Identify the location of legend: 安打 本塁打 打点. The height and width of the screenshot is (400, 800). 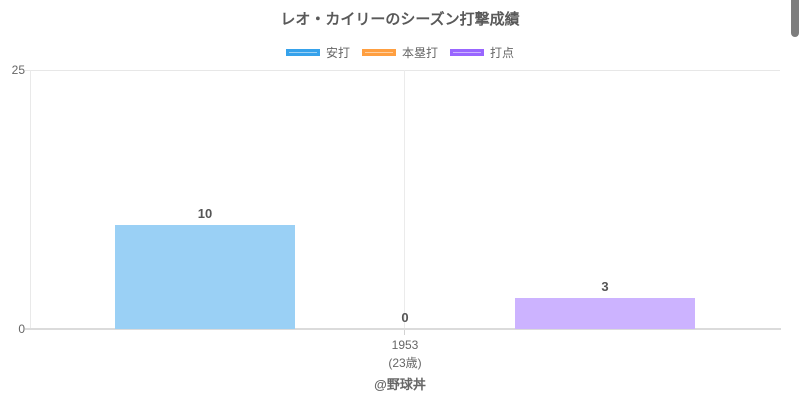
(400, 52).